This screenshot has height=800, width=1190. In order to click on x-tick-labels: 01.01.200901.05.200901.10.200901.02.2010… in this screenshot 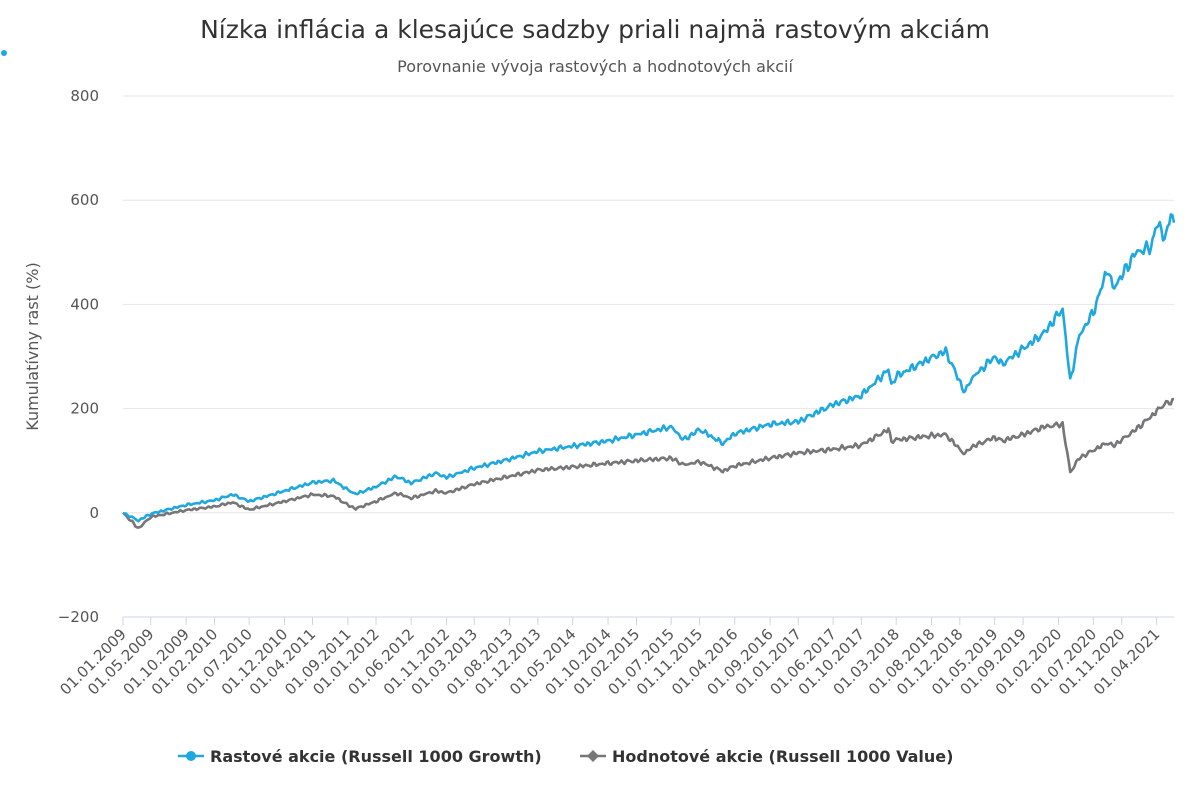, I will do `click(609, 661)`.